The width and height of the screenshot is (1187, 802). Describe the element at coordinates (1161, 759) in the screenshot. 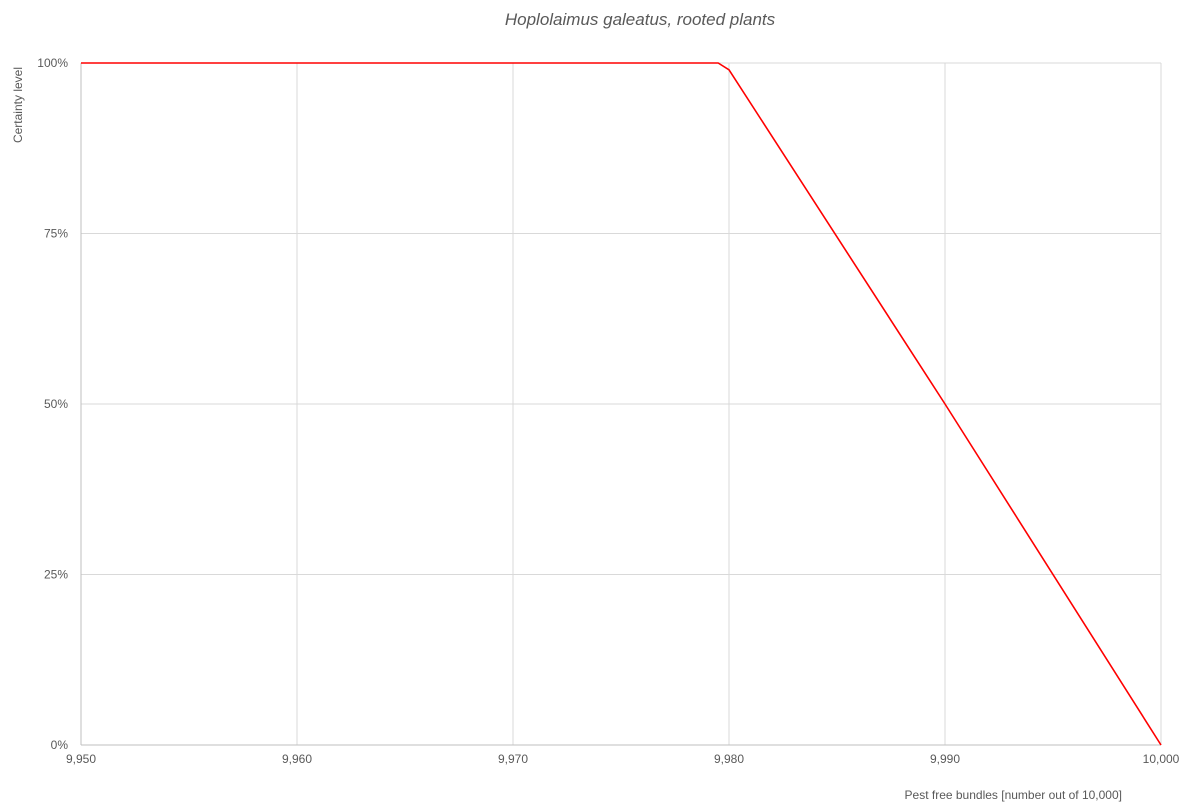

I see `x-tick-label: 10,000` at that location.